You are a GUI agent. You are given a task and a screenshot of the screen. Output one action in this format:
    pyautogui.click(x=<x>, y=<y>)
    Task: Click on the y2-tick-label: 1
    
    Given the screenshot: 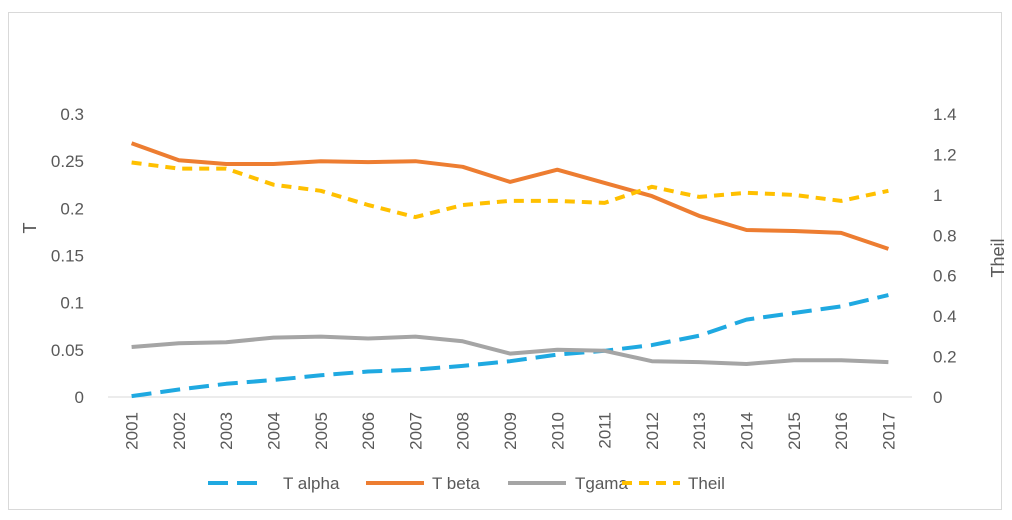 What is the action you would take?
    pyautogui.click(x=937, y=195)
    